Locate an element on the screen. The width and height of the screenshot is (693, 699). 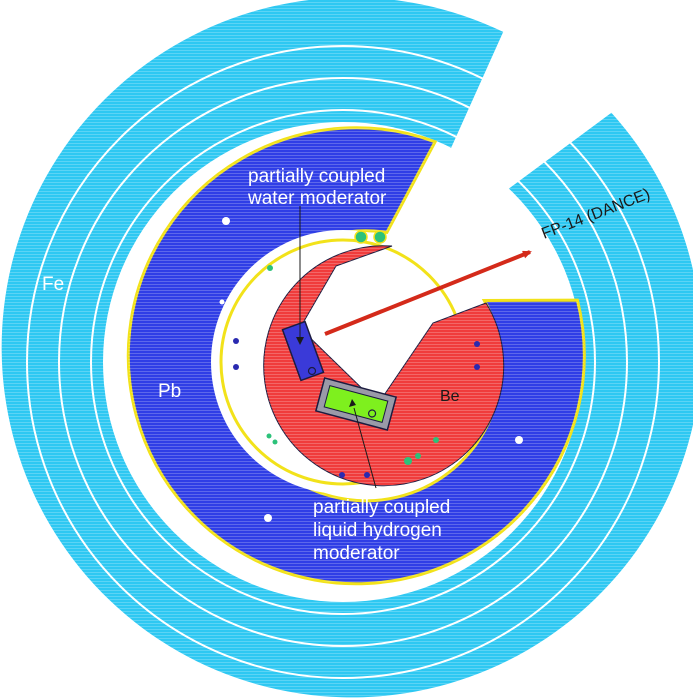
label-water-line-2: water moderator is located at coordinates (317, 198).